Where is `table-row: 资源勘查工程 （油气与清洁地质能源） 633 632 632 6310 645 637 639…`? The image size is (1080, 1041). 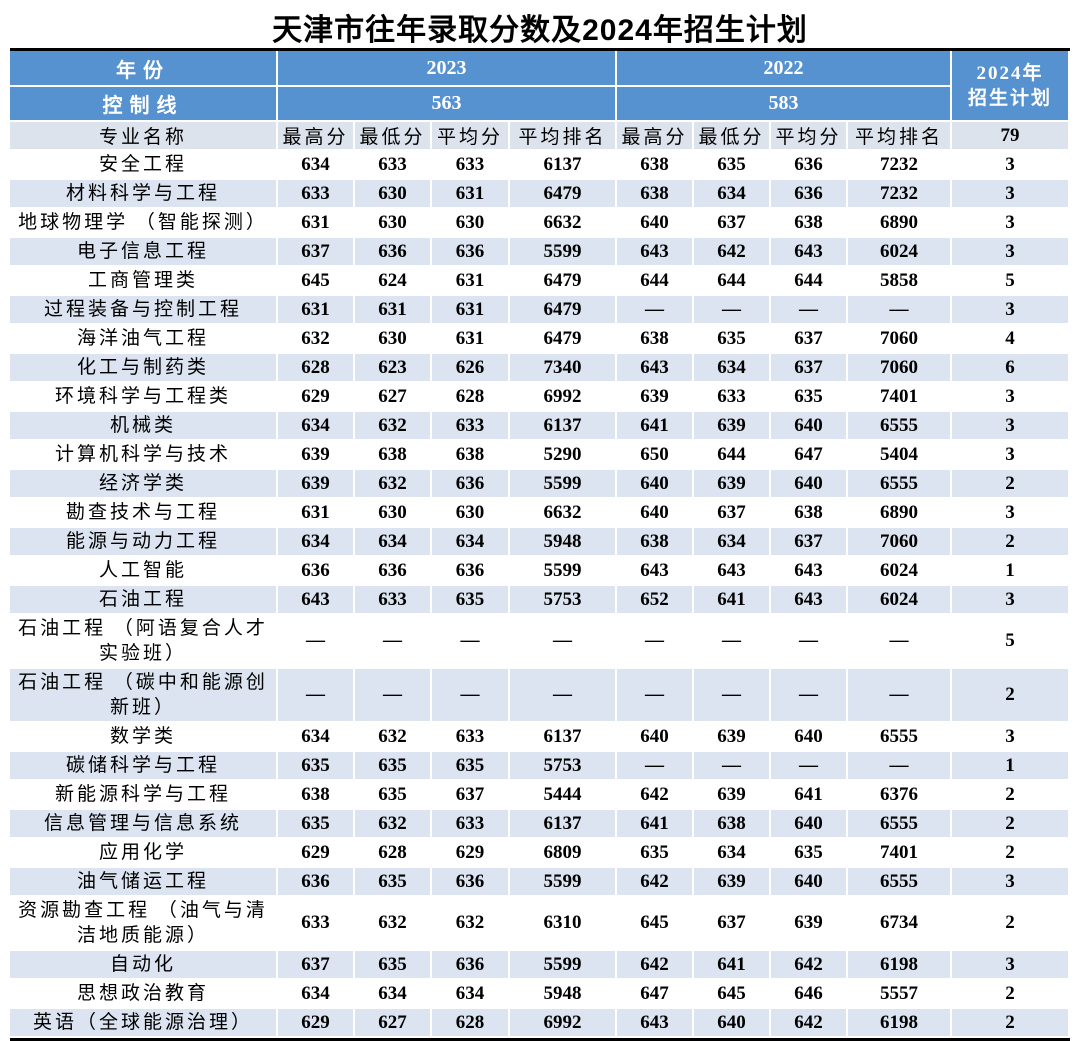
table-row: 资源勘查工程 （油气与清洁地质能源） 633 632 632 6310 645 637 639… is located at coordinates (540, 924).